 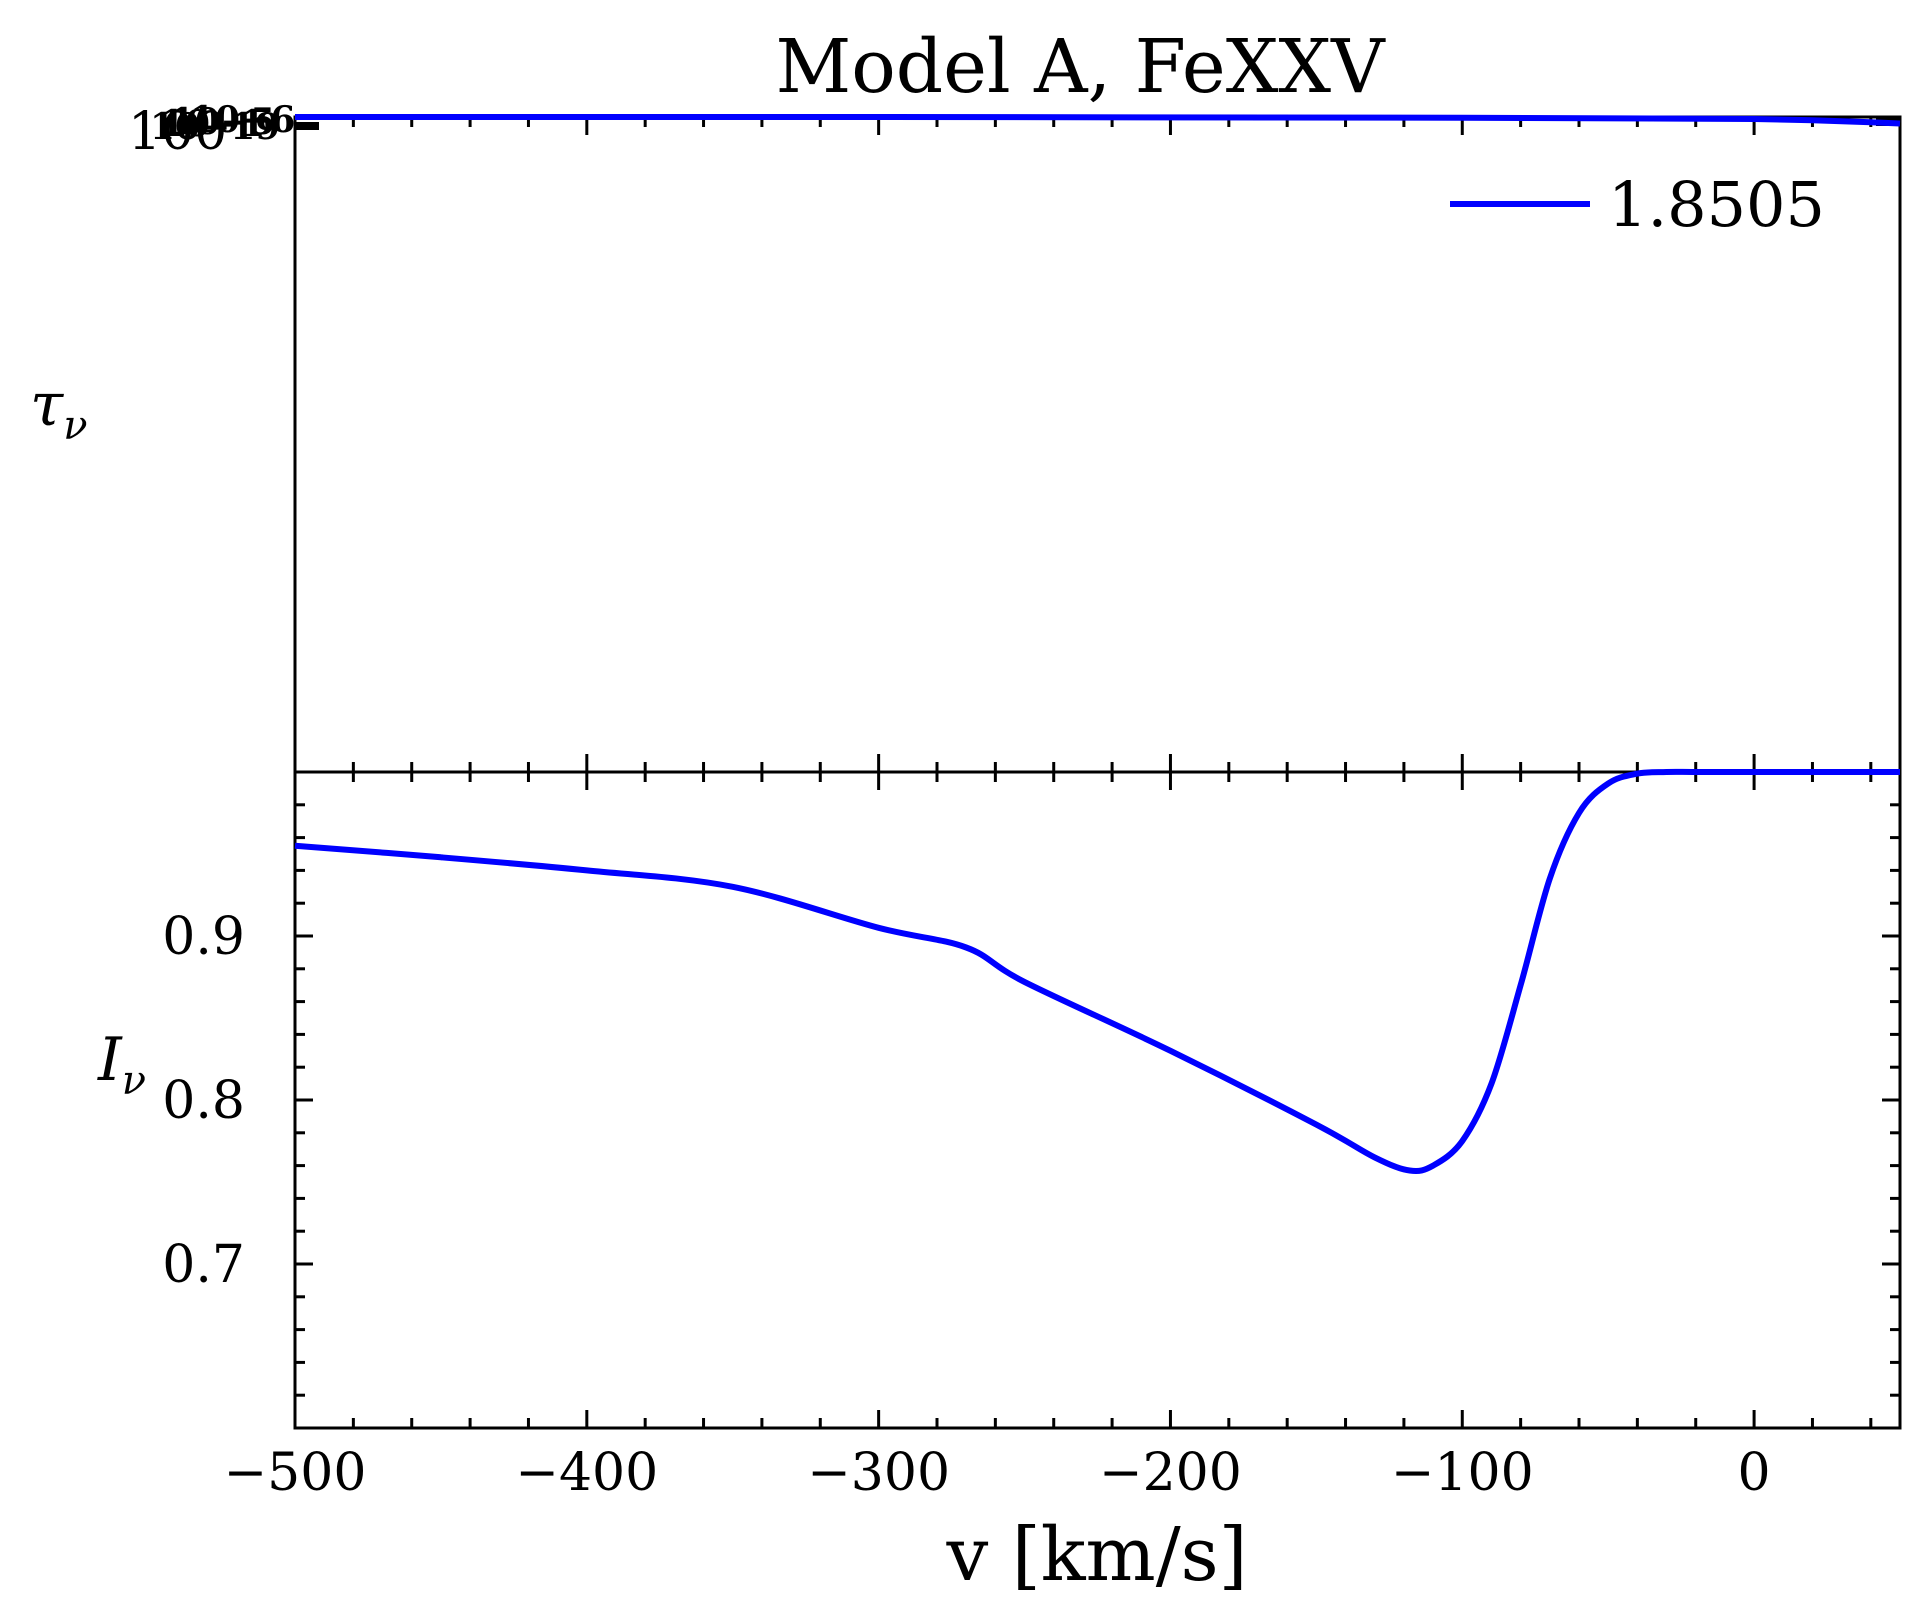 I want to click on top-ylabel: τν, so click(x=59, y=409).